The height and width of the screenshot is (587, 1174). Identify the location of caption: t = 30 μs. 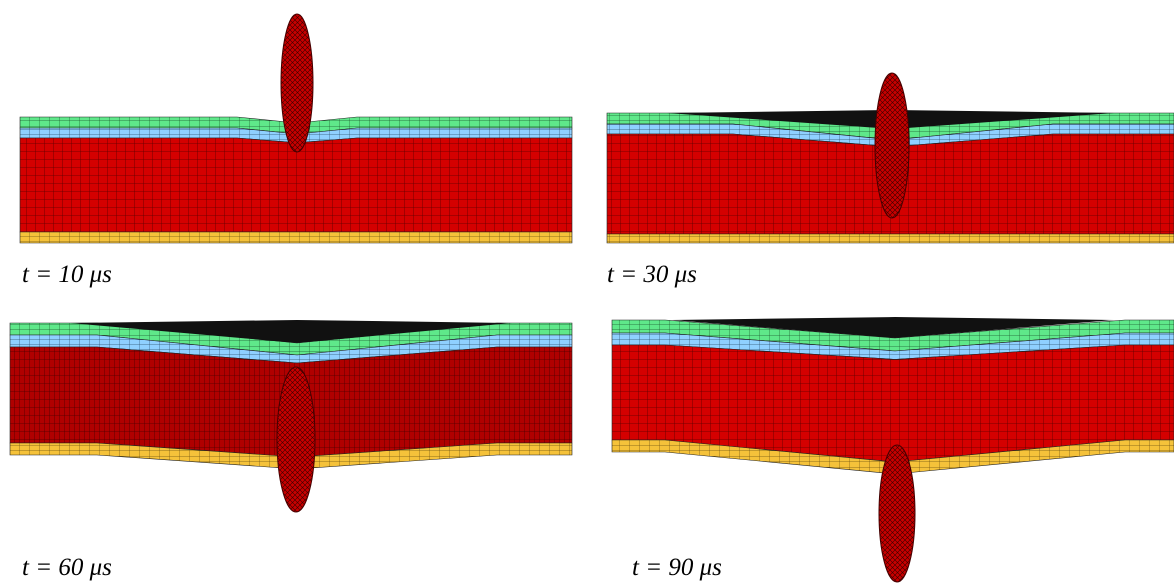
(652, 274).